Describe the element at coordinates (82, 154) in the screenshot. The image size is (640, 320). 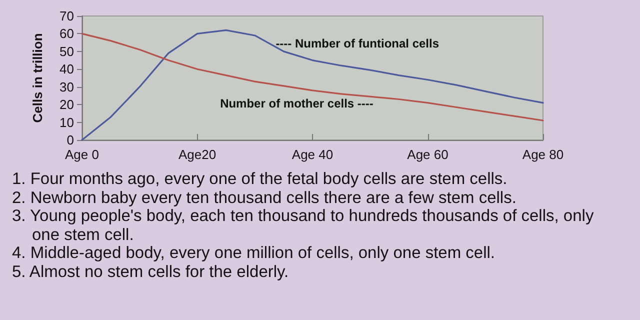
I see `x-tick-label: Age 0` at that location.